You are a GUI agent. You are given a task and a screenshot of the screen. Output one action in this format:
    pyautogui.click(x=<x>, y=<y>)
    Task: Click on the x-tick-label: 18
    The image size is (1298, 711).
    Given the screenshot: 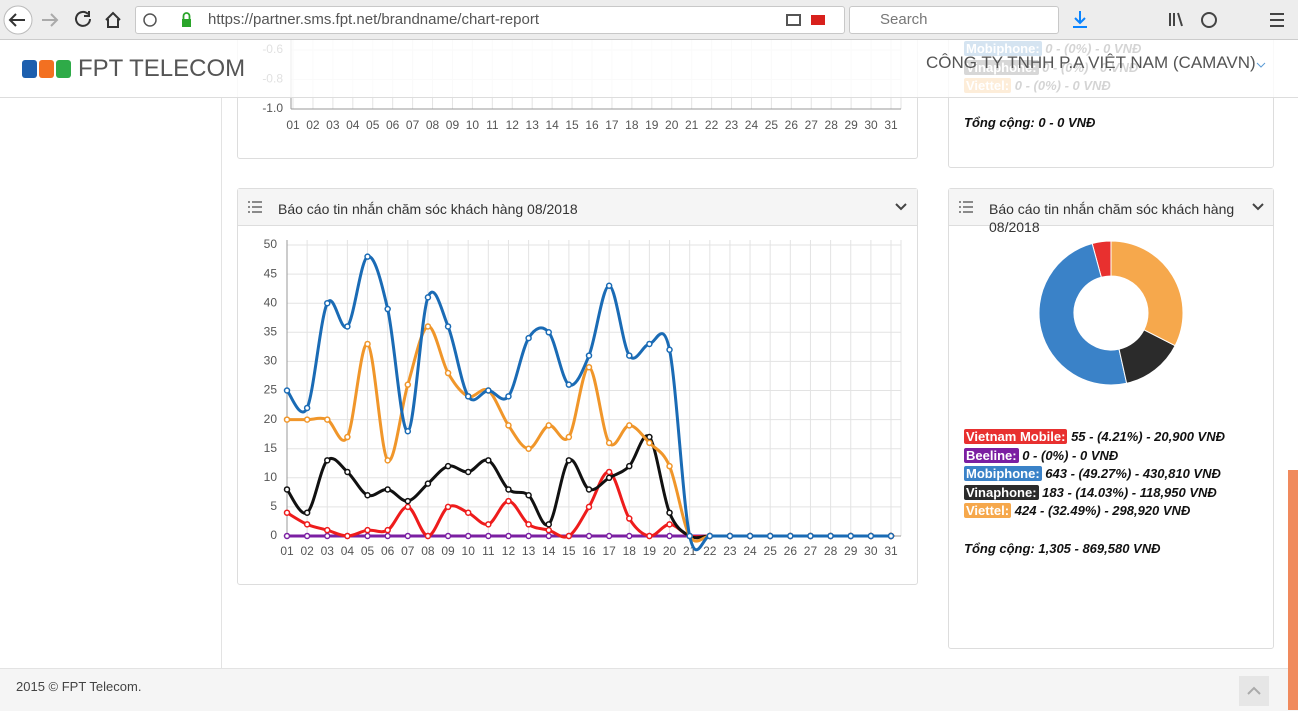 What is the action you would take?
    pyautogui.click(x=630, y=551)
    